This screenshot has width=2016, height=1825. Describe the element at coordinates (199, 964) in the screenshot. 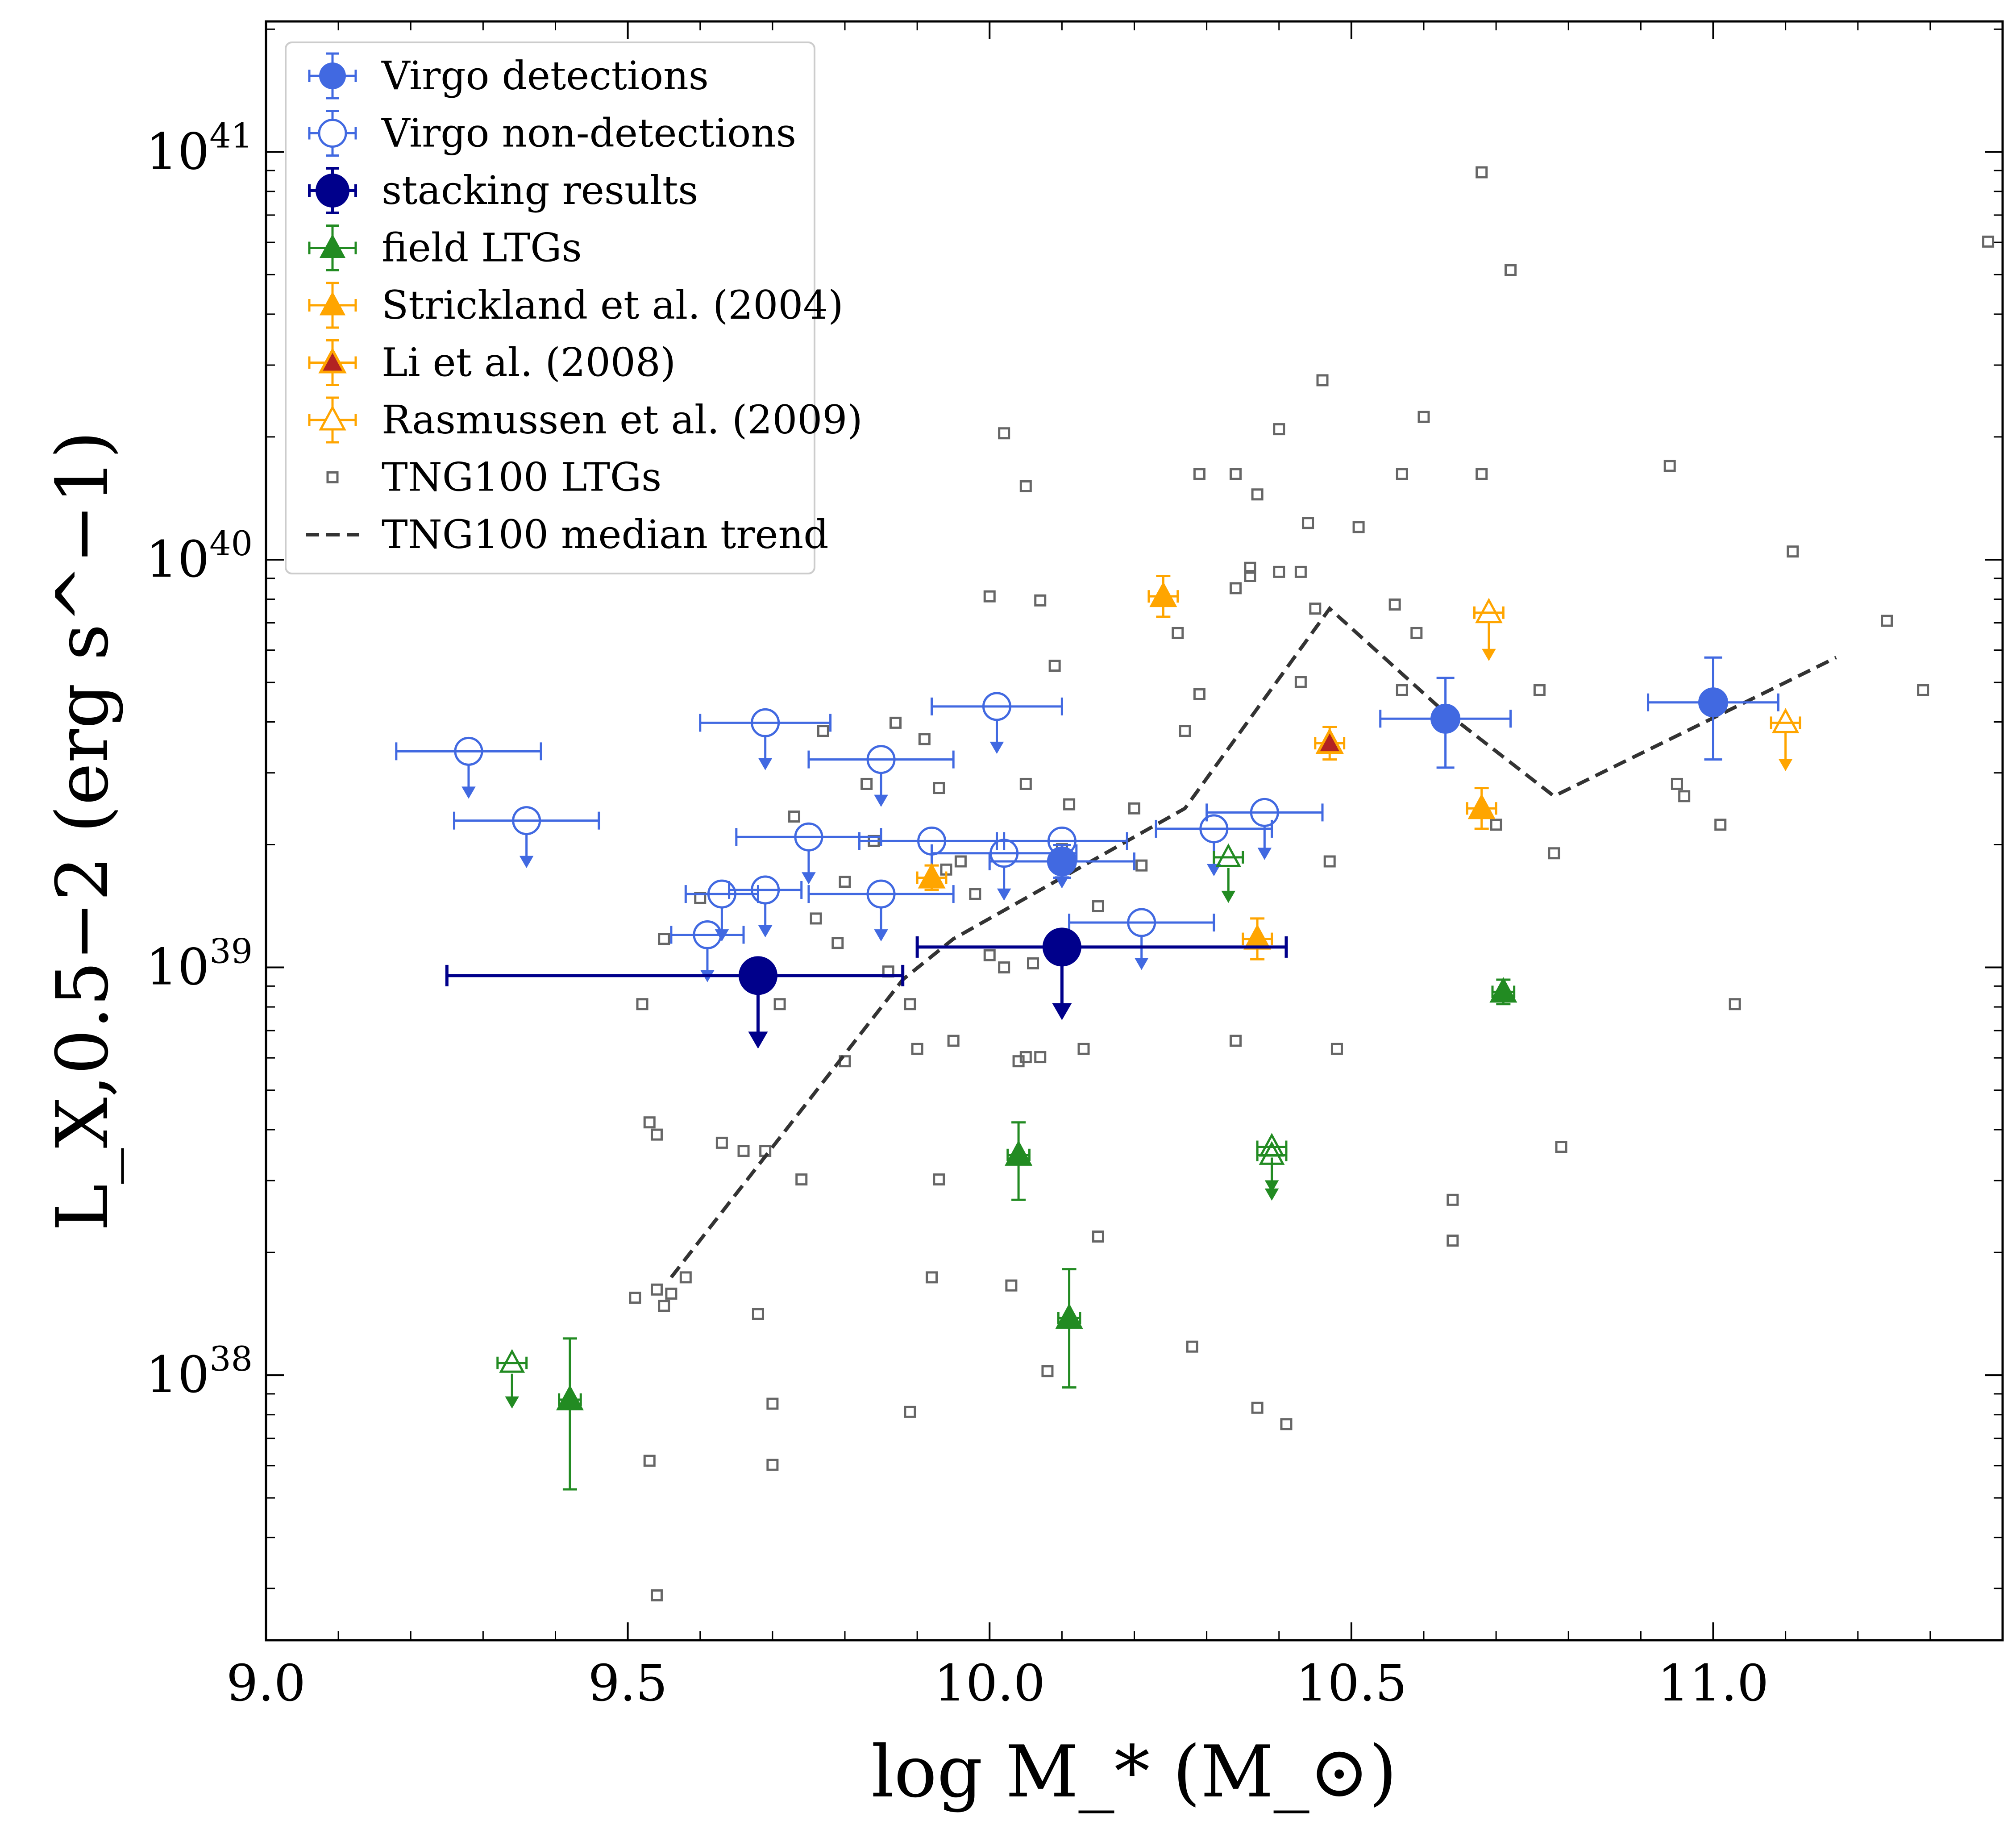

I see `y-tick-label: 1039` at that location.